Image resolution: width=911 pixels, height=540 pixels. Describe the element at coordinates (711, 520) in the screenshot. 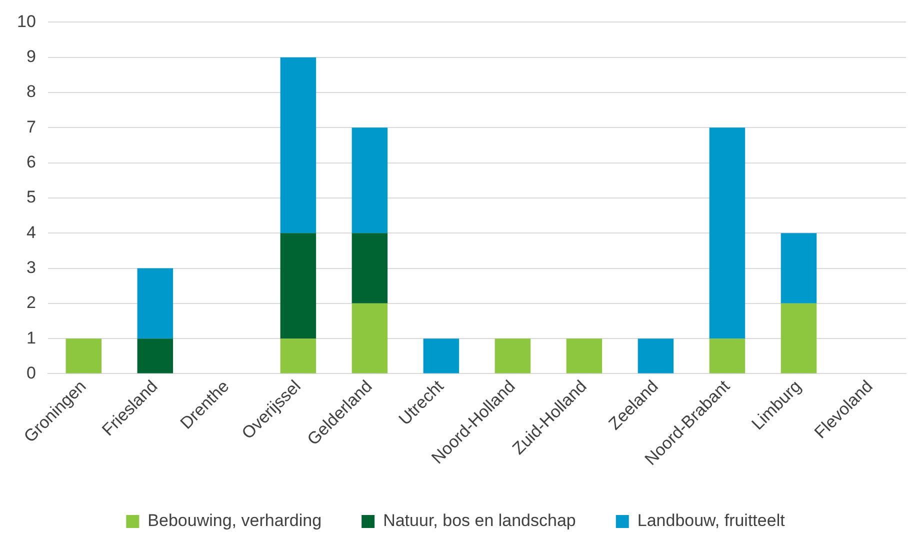

I see `legend-label: Landbouw, fruitteelt` at that location.